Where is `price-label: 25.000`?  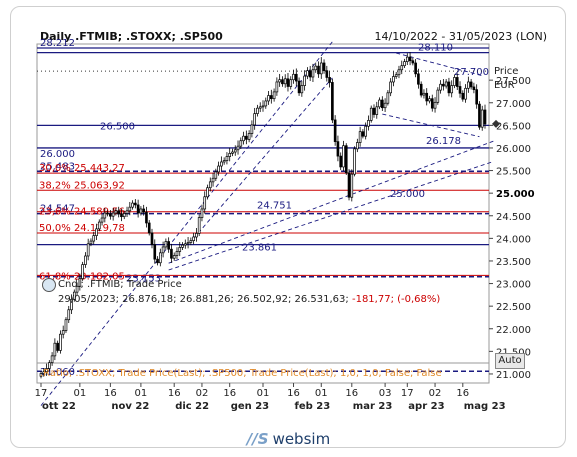 price-label: 25.000 is located at coordinates (407, 194).